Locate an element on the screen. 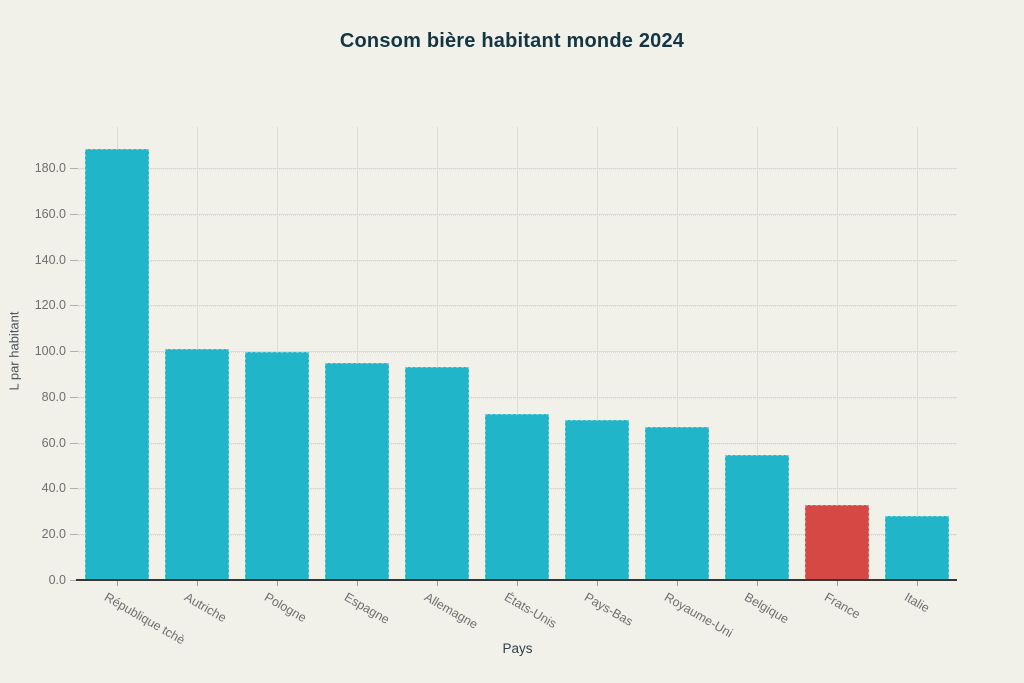 The image size is (1024, 683). x-tick-label: Italie is located at coordinates (916, 603).